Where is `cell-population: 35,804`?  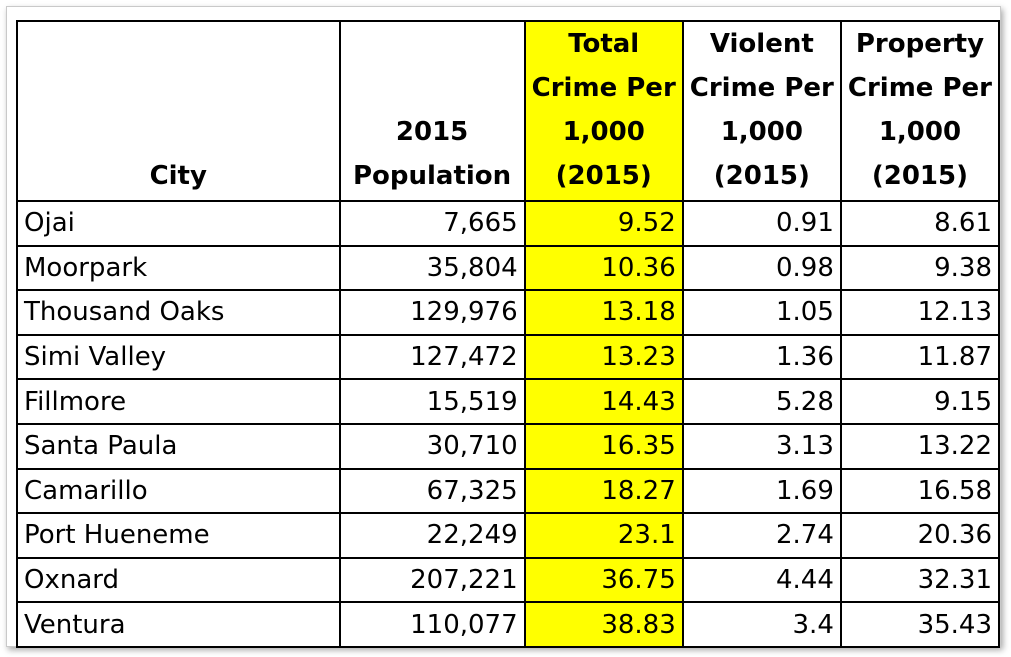
cell-population: 35,804 is located at coordinates (432, 268).